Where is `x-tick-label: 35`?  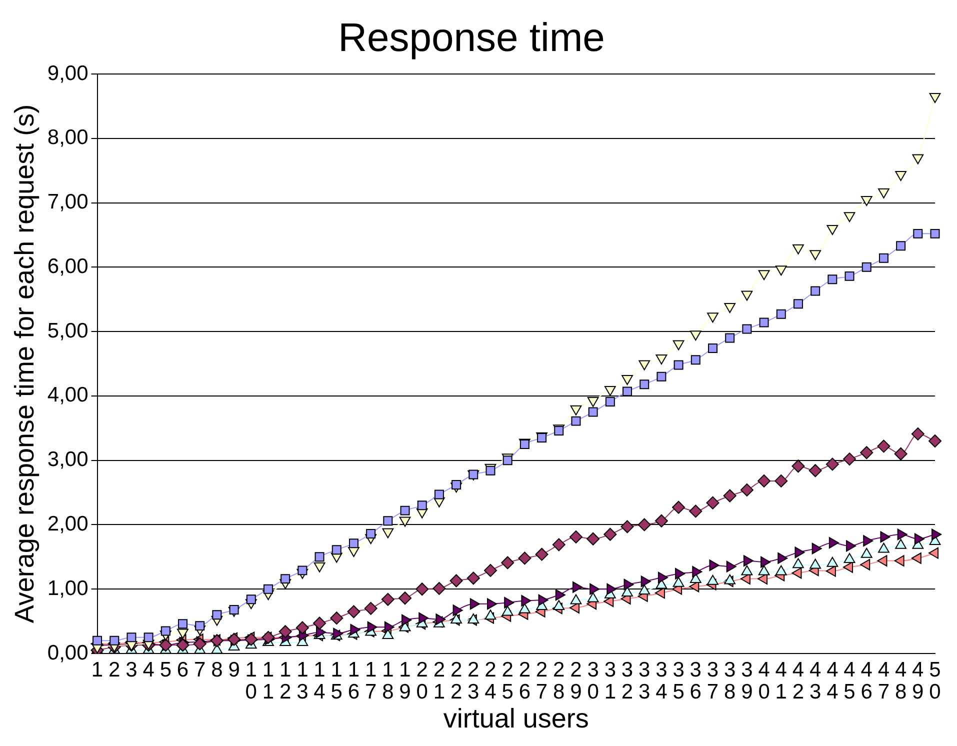
x-tick-label: 35 is located at coordinates (678, 681).